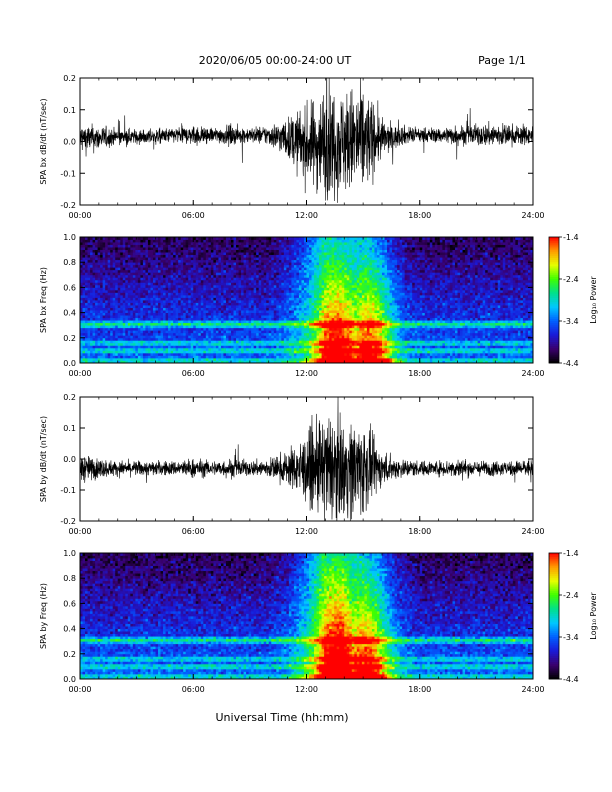  What do you see at coordinates (282, 717) in the screenshot?
I see `x-axis-label: Universal Time (hh:mm)` at bounding box center [282, 717].